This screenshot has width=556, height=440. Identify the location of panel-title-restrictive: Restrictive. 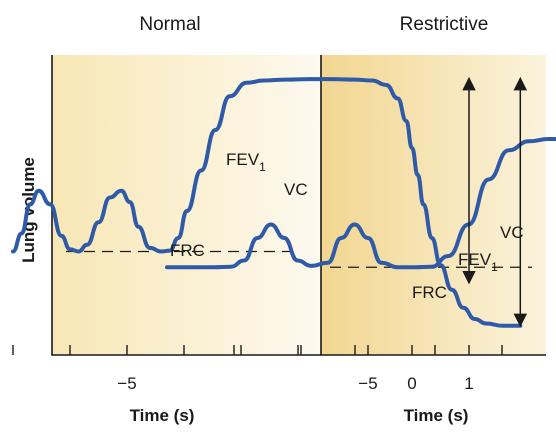
(444, 24).